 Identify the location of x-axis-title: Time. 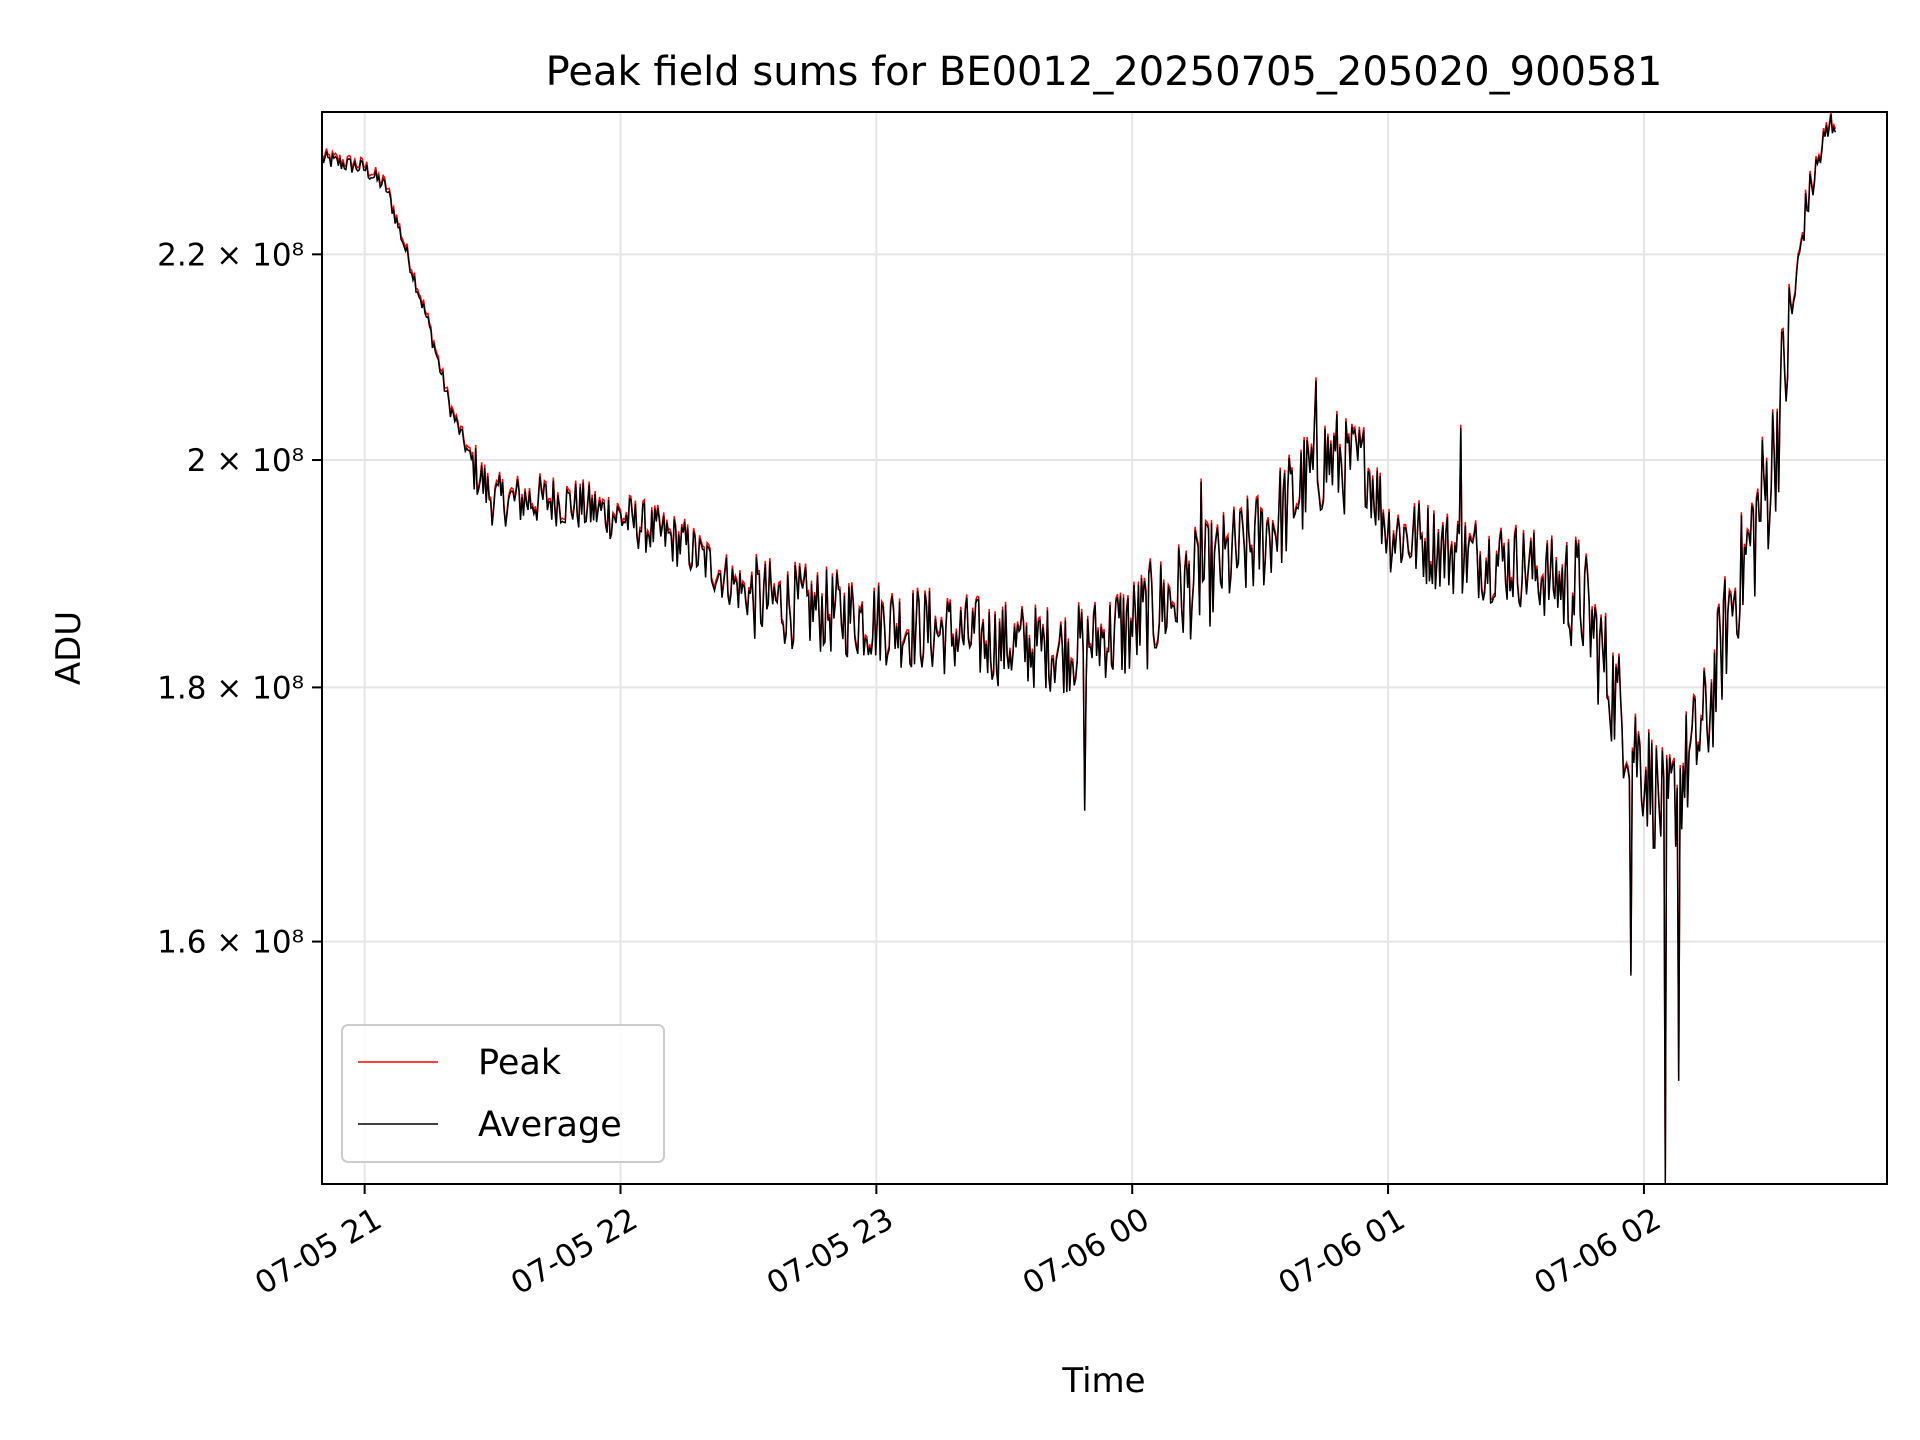
(1103, 1381).